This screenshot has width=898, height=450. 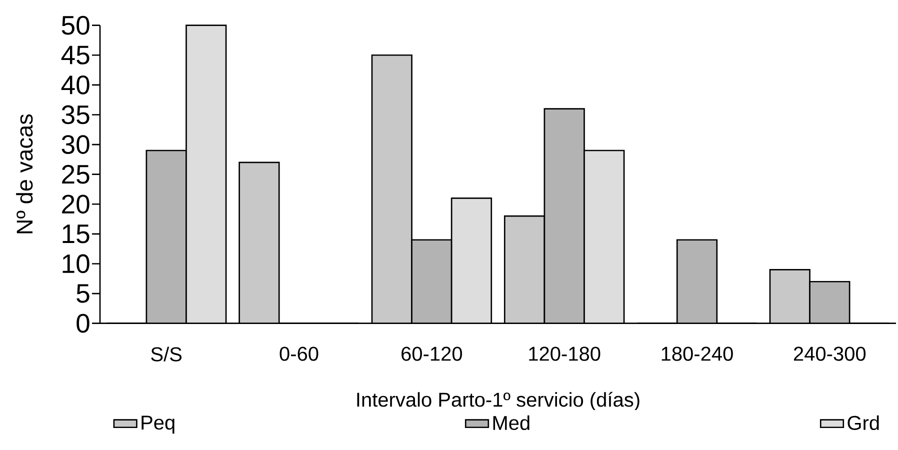 I want to click on legend-label: Peq, so click(x=158, y=425).